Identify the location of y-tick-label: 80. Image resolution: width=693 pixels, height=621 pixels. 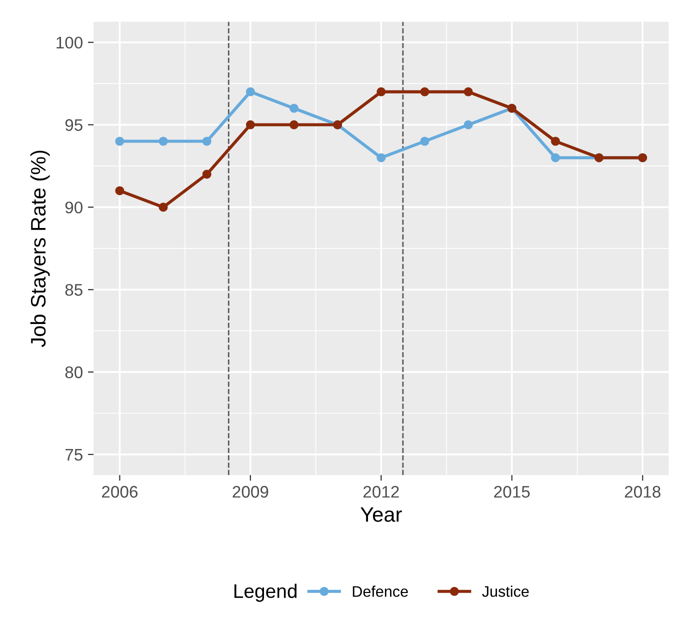
(73, 372).